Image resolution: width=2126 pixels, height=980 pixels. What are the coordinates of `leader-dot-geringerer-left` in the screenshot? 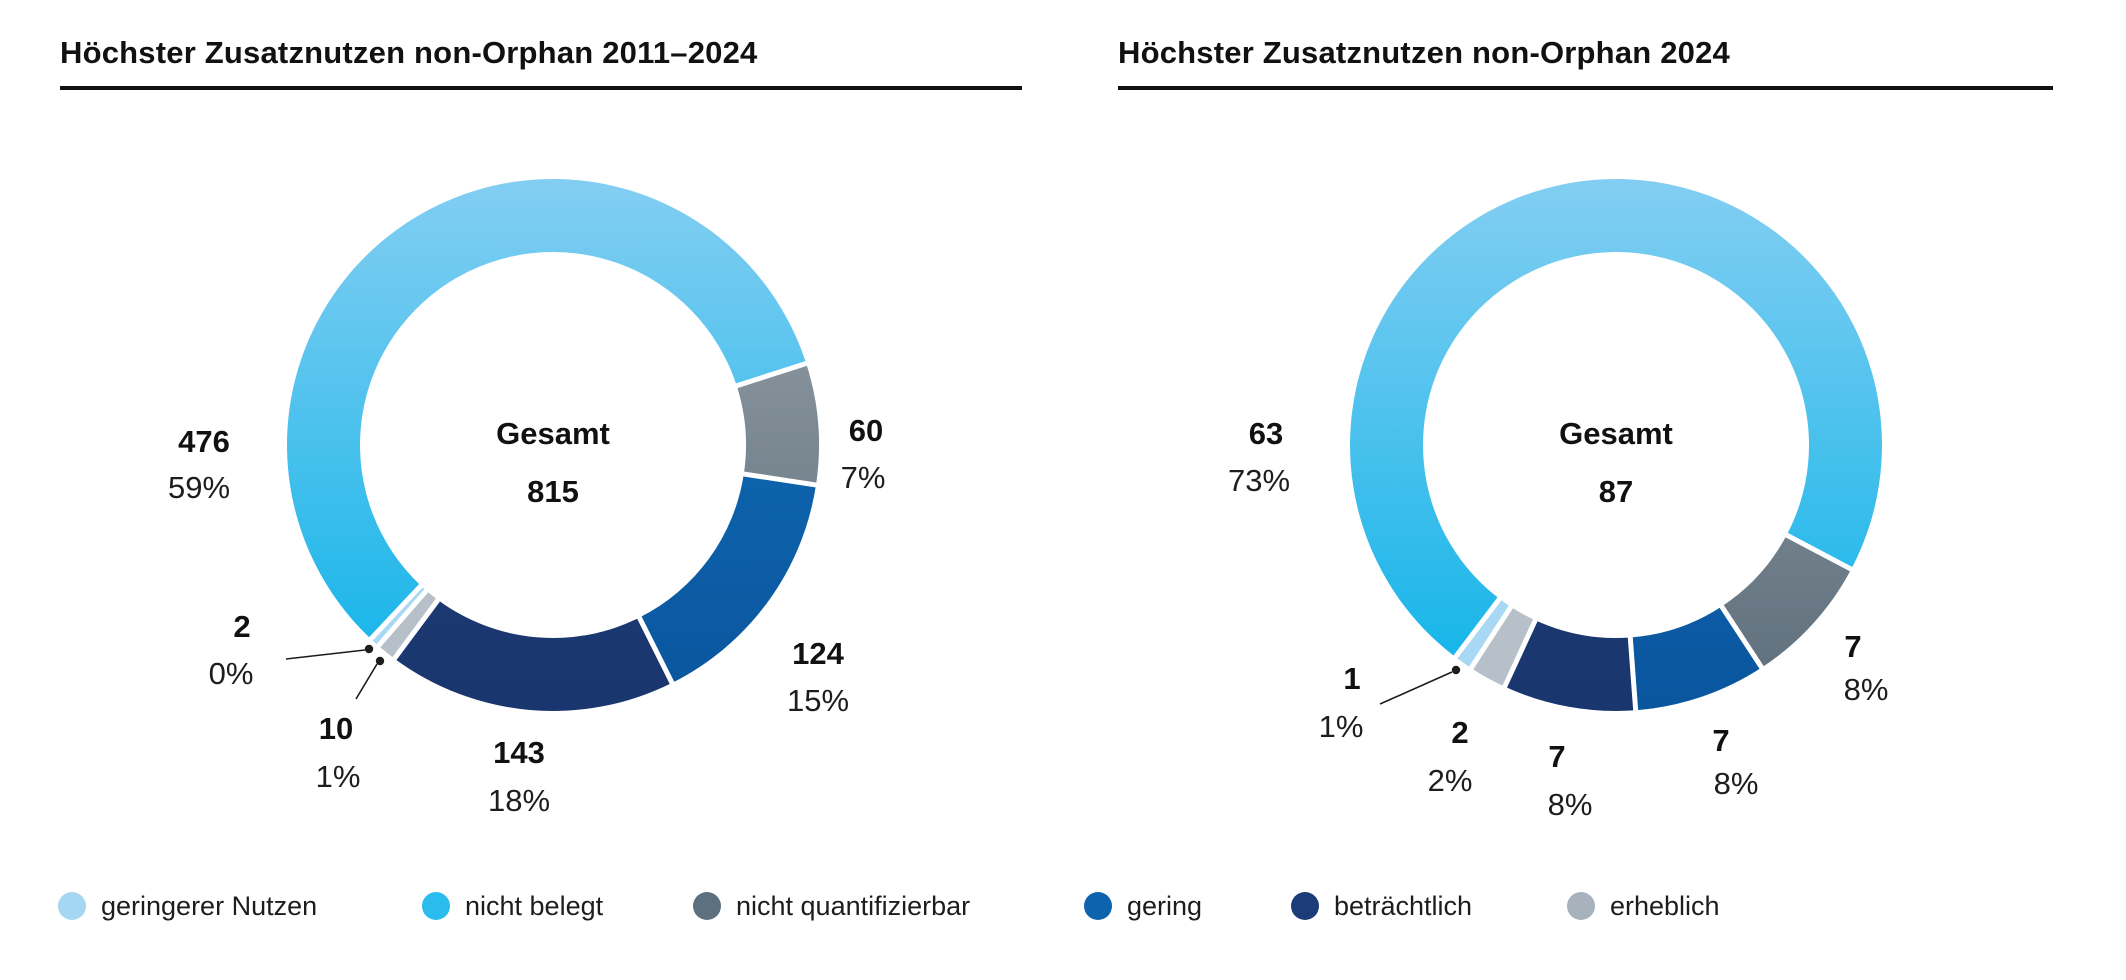 It's located at (369, 649).